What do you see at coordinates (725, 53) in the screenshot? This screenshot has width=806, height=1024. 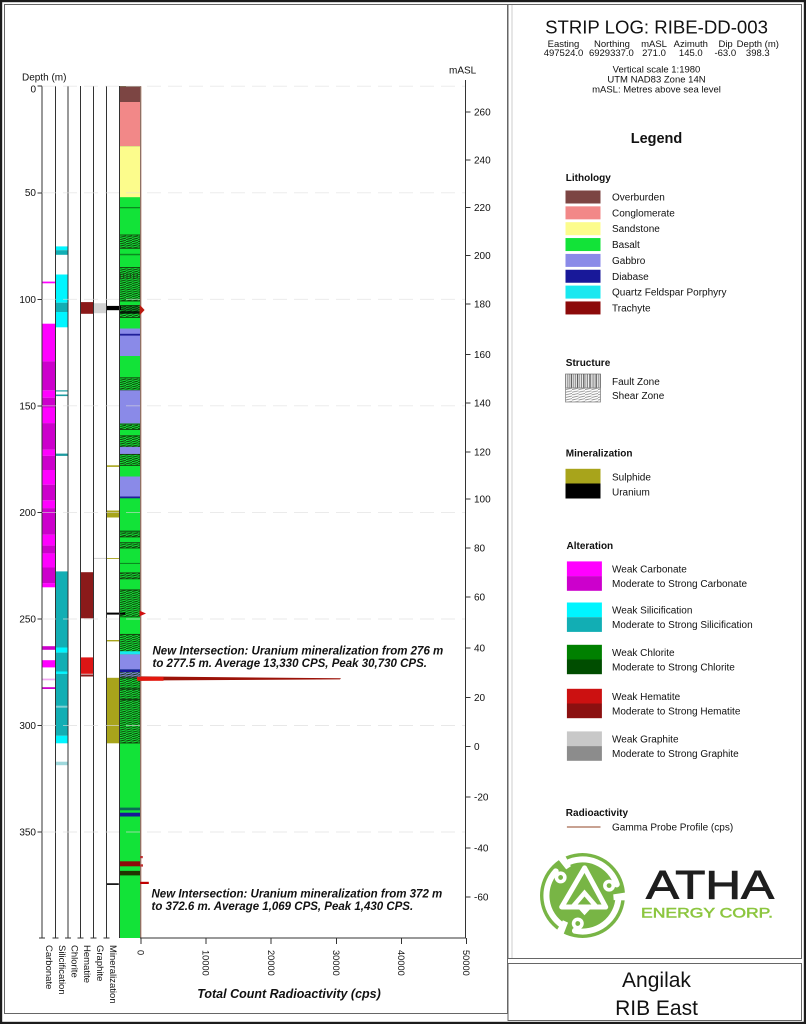 I see `svg-text: -63.0` at bounding box center [725, 53].